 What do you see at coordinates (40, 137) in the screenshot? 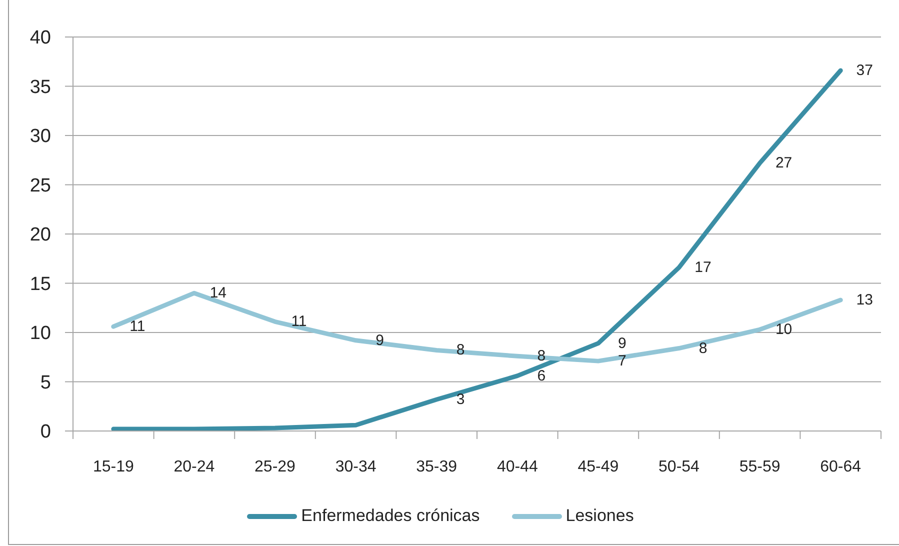
I see `y-tick-label: 30` at bounding box center [40, 137].